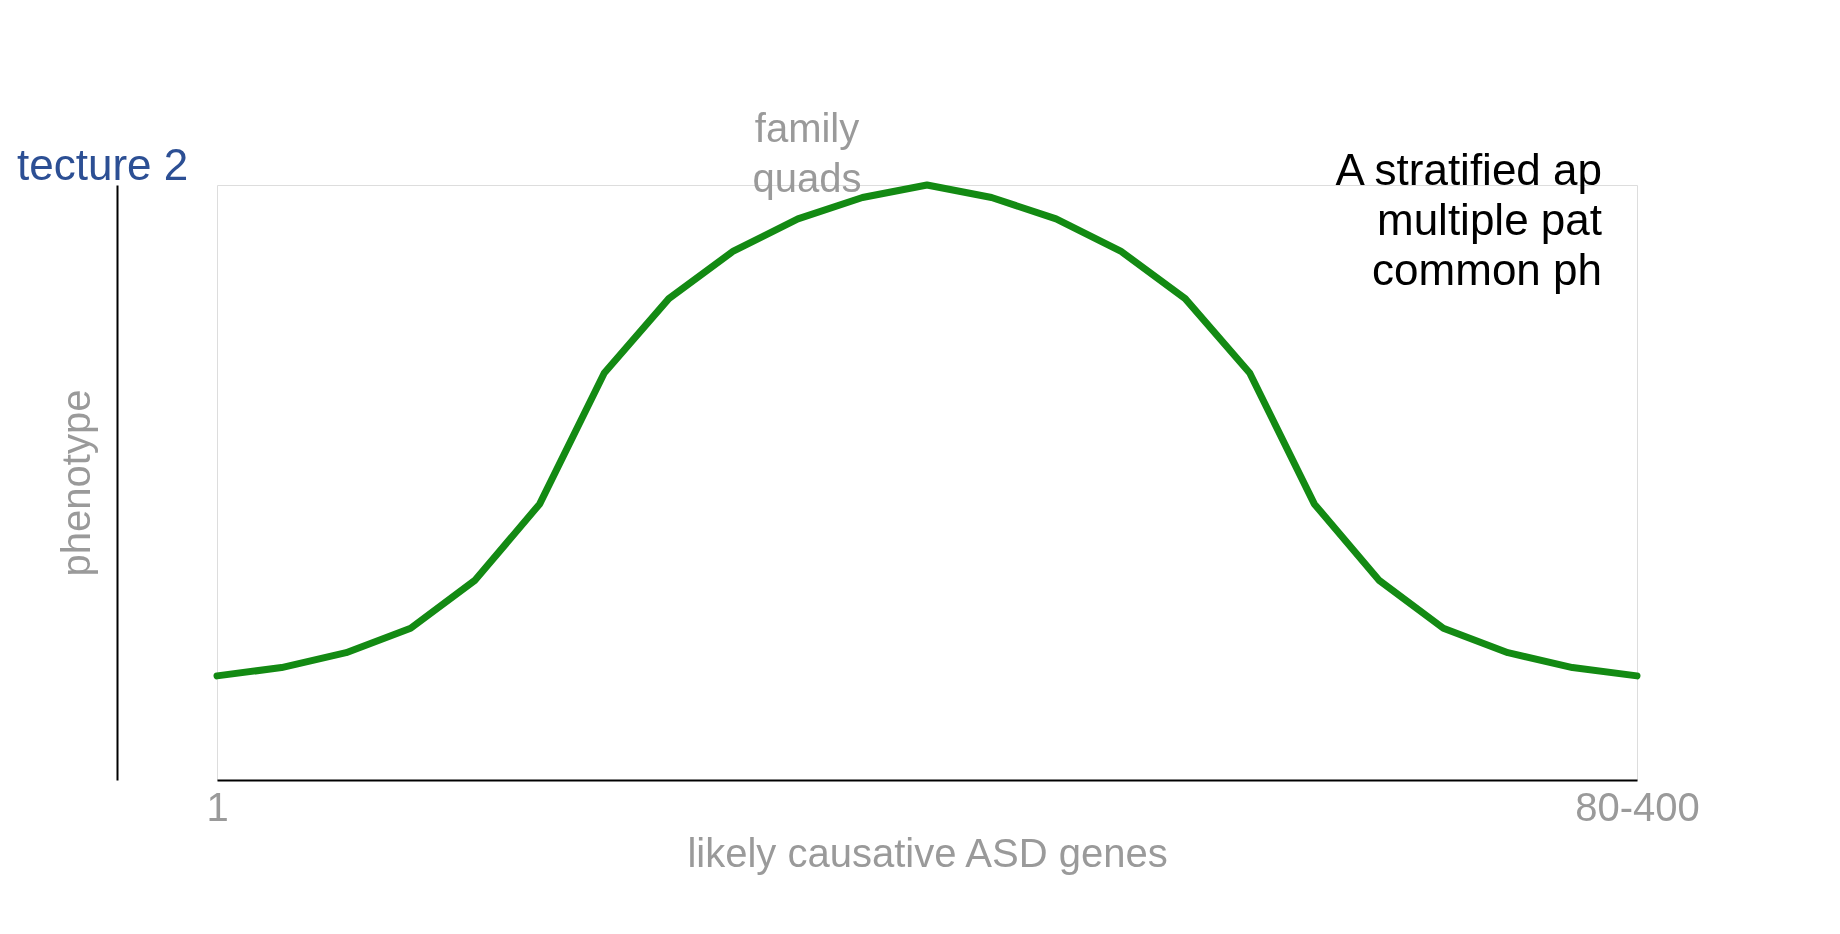 The height and width of the screenshot is (934, 1840). I want to click on text: tecture 2, so click(103, 164).